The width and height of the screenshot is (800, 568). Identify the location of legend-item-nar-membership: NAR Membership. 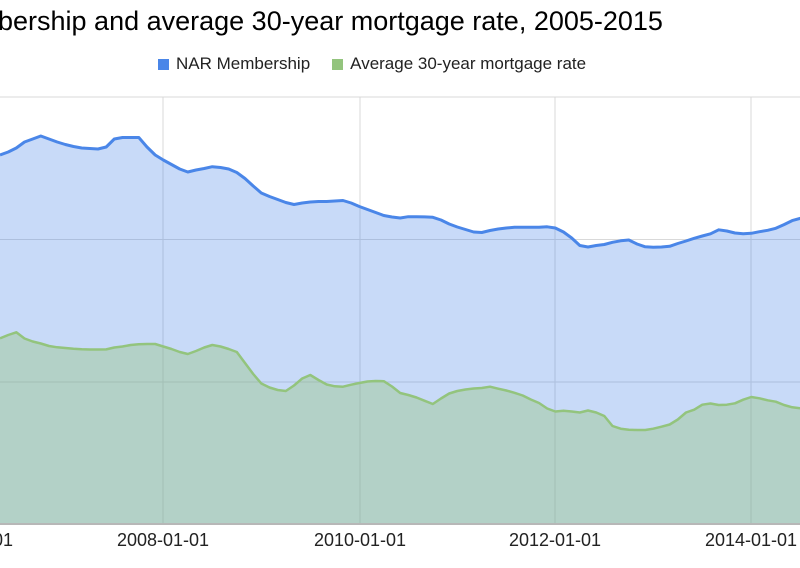
(234, 64).